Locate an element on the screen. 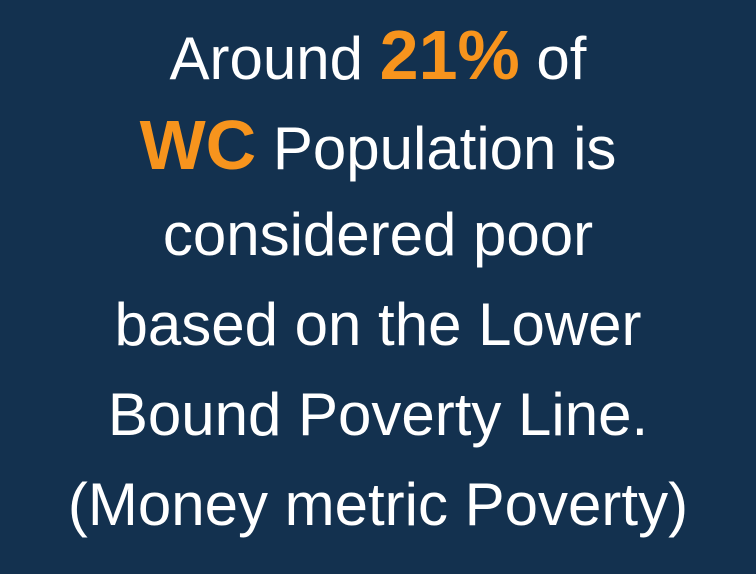 This screenshot has height=574, width=756. text-line: WC Population is is located at coordinates (378, 145).